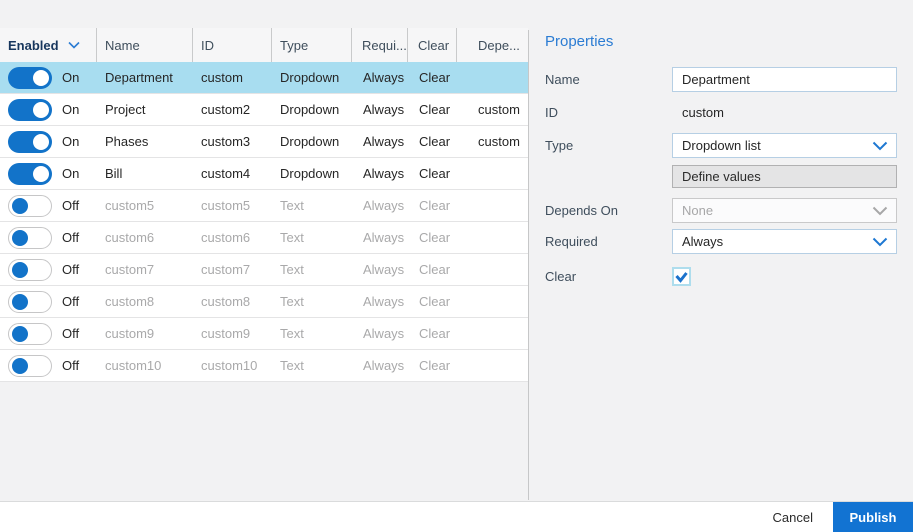  Describe the element at coordinates (232, 45) in the screenshot. I see `column-header-id: ID` at that location.